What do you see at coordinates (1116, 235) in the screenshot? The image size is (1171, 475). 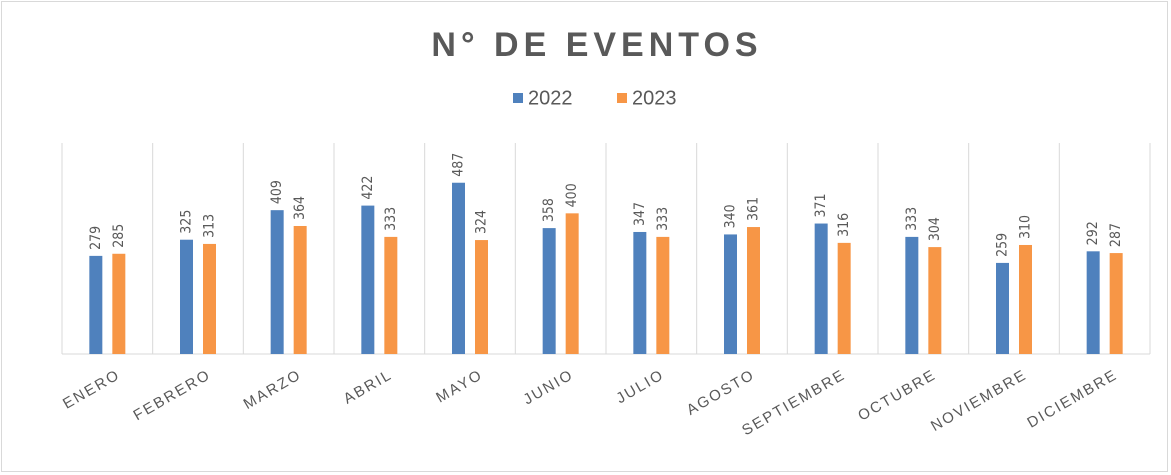 I see `data-label: 287` at bounding box center [1116, 235].